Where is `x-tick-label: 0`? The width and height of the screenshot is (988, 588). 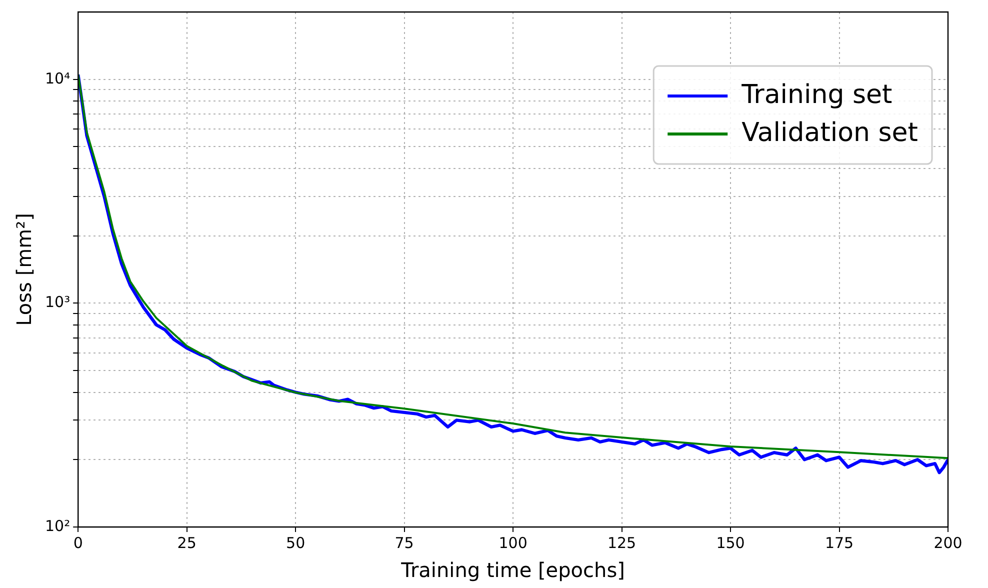
x-tick-label: 0 is located at coordinates (78, 543).